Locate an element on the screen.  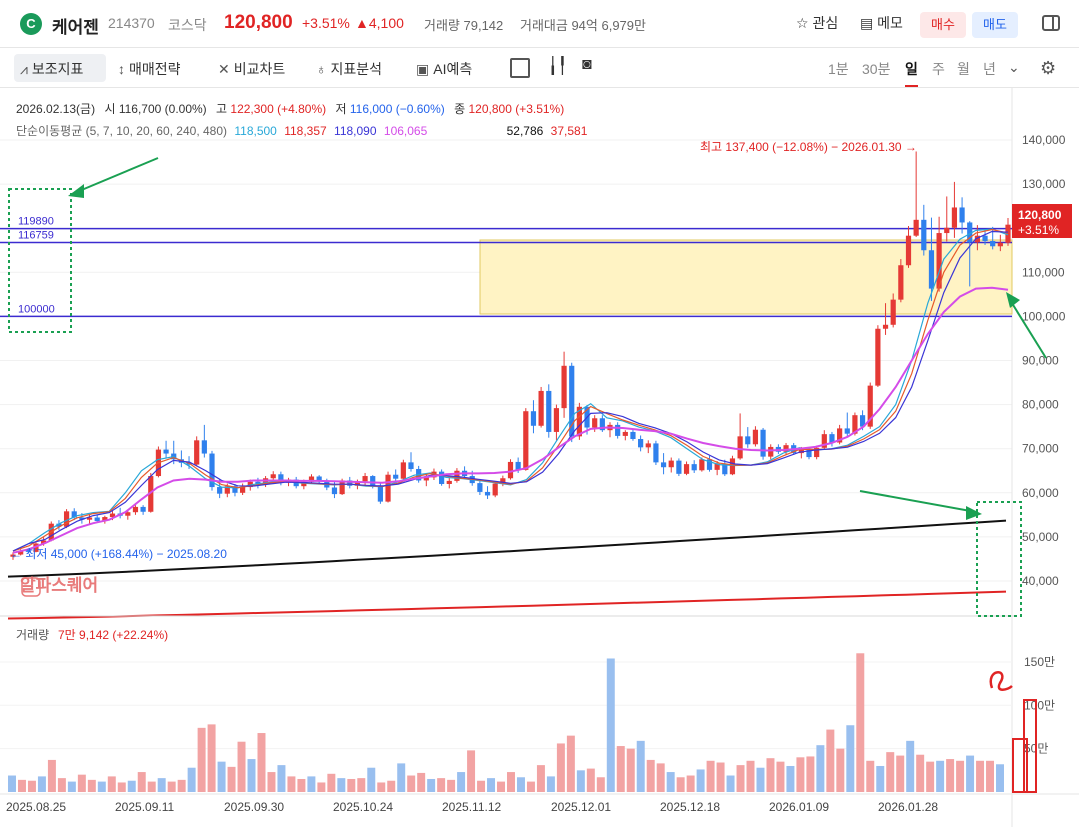
red-box-outer is located at coordinates (1020, 765).